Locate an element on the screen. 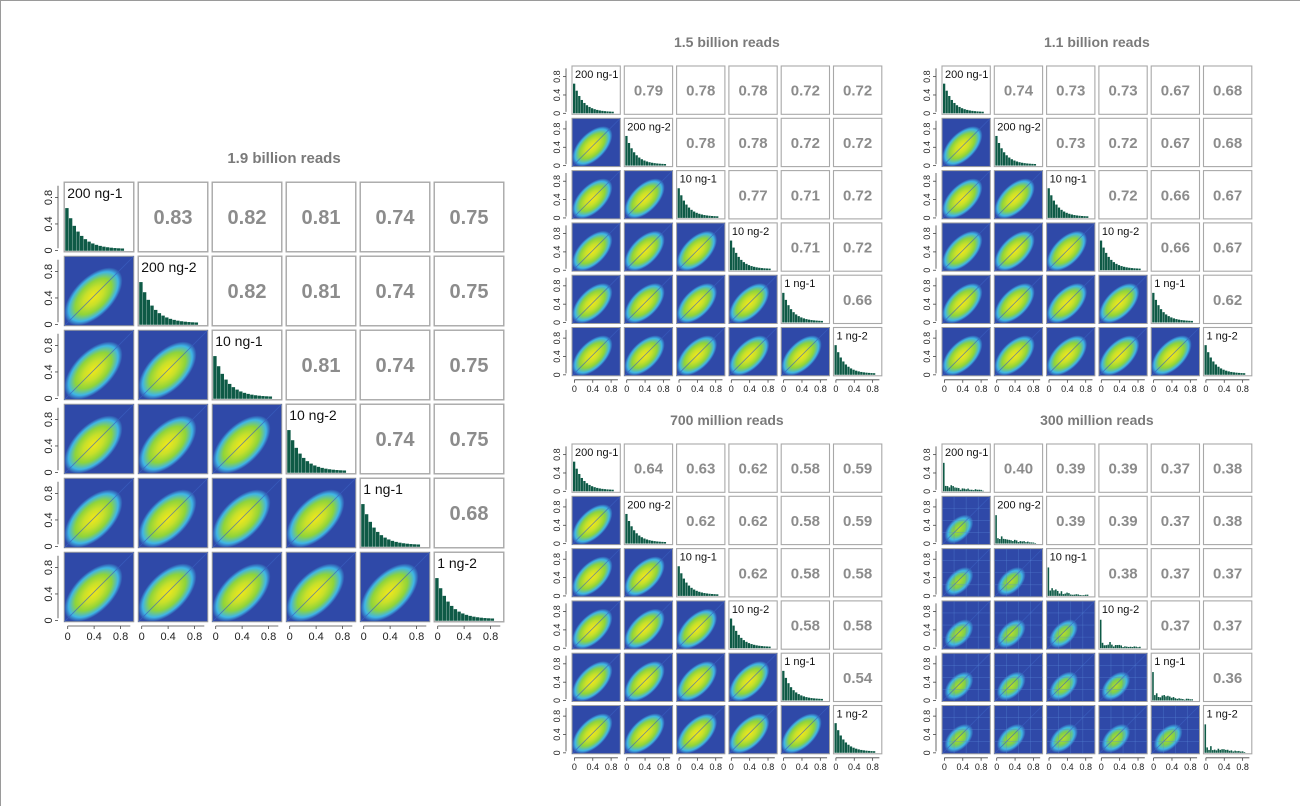 This screenshot has width=1300, height=806. histogram-cell: 200 ng-1 is located at coordinates (966, 90).